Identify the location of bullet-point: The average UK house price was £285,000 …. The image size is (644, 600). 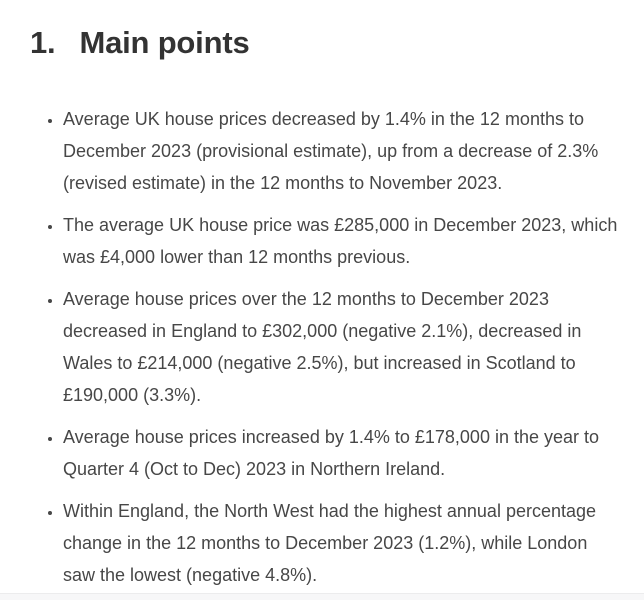
(343, 241).